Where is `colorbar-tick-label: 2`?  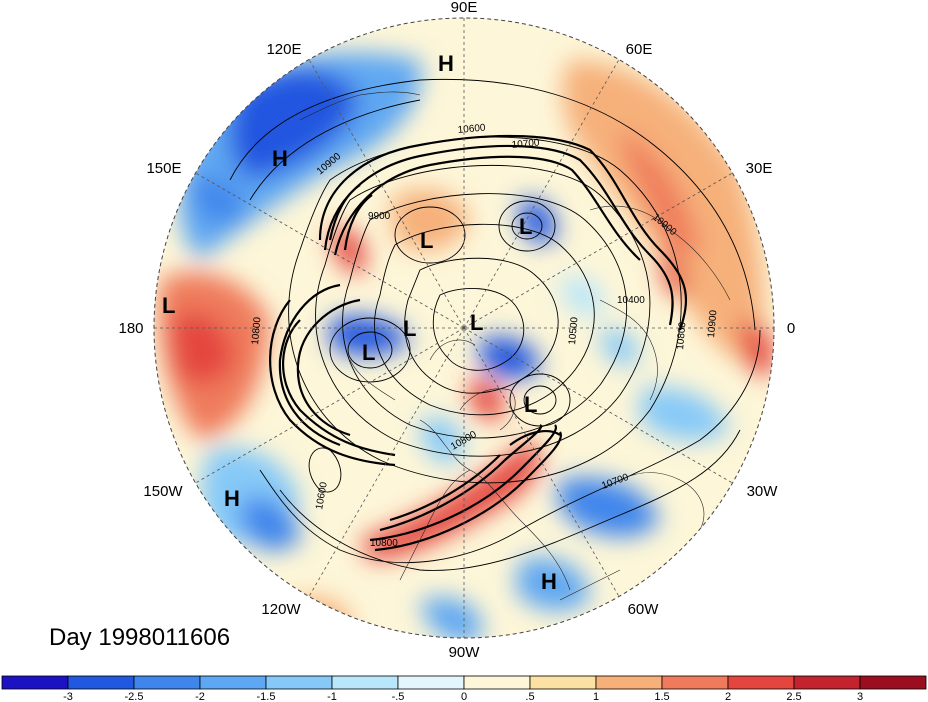
colorbar-tick-label: 2 is located at coordinates (728, 696).